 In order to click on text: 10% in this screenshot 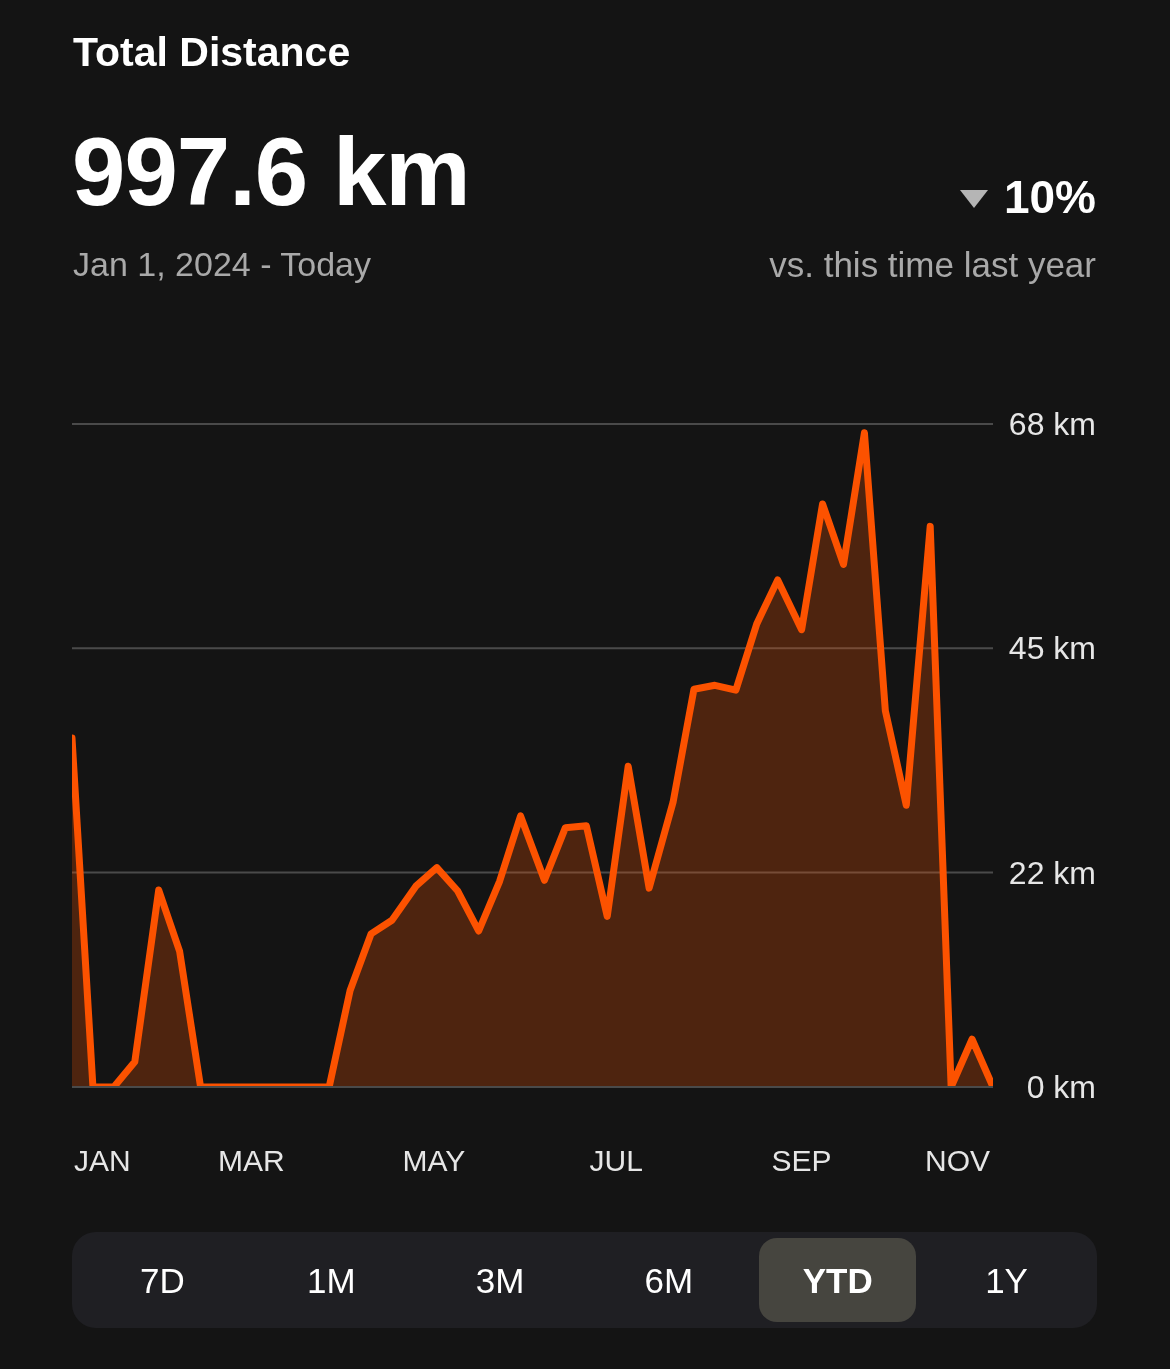, I will do `click(1049, 197)`.